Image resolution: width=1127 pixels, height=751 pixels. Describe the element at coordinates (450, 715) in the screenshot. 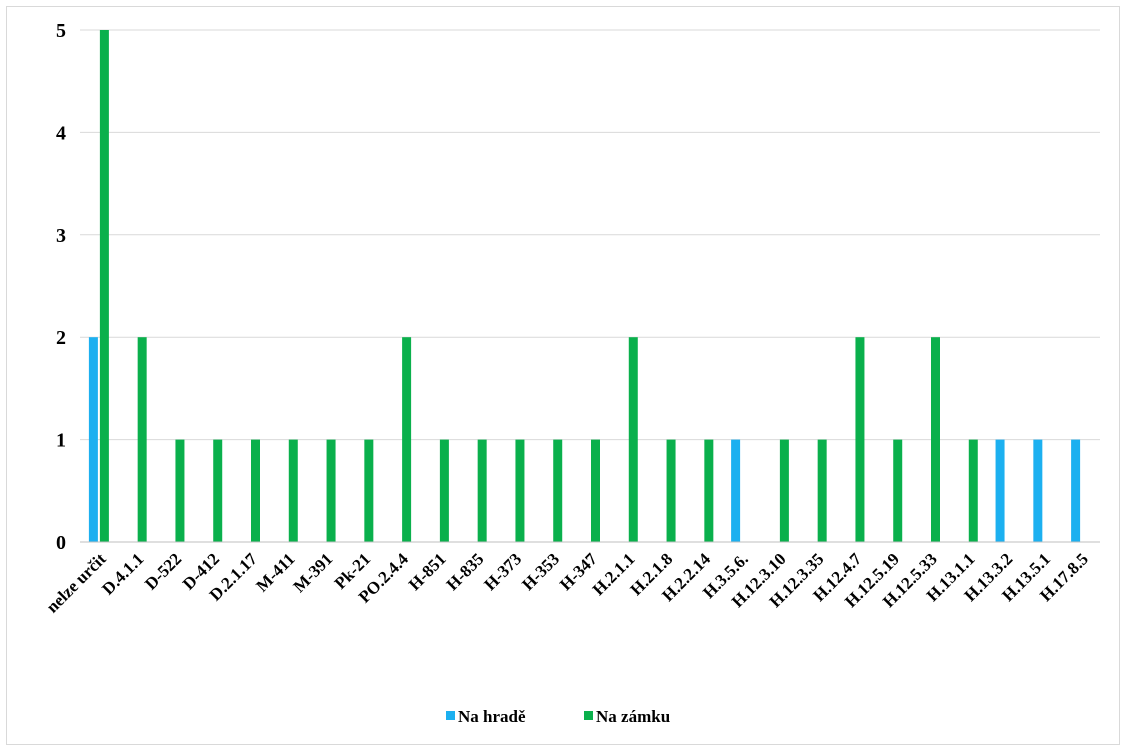

I see `legend-swatch-na-hrade` at that location.